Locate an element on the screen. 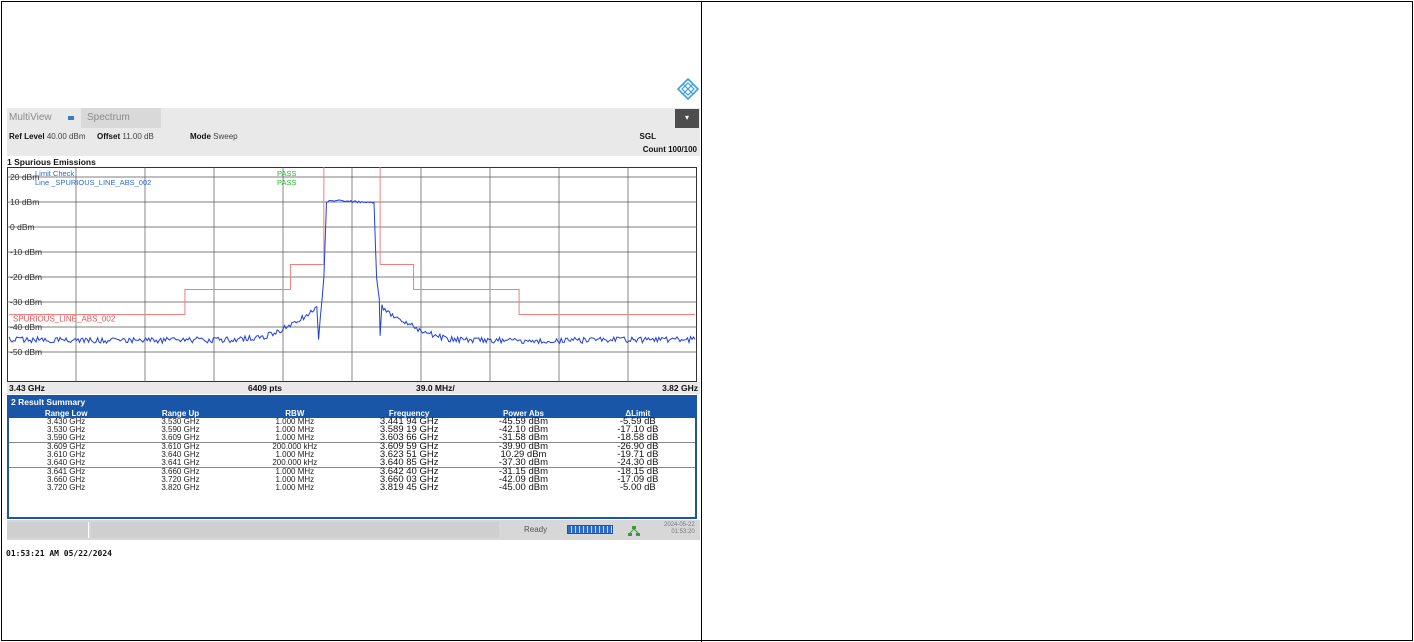 The width and height of the screenshot is (1414, 642). status-date: 2024-05-22 is located at coordinates (679, 525).